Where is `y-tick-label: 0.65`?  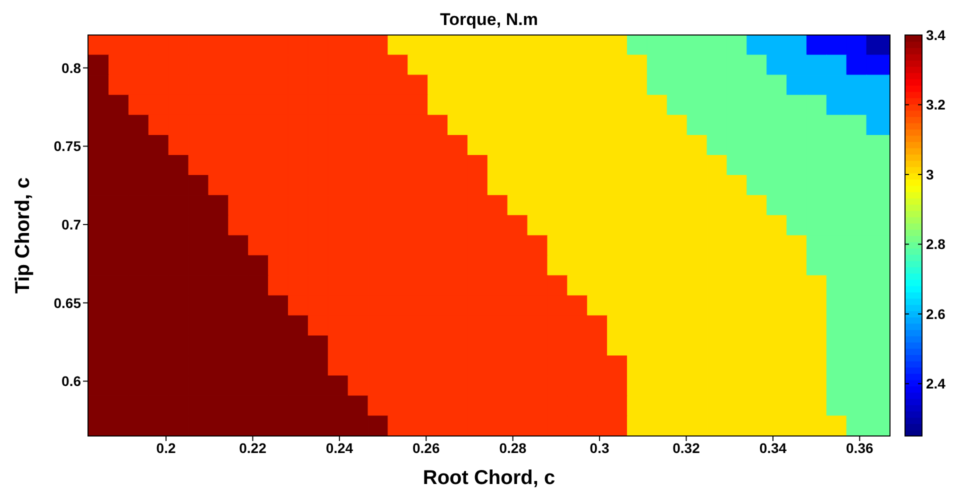 y-tick-label: 0.65 is located at coordinates (68, 302).